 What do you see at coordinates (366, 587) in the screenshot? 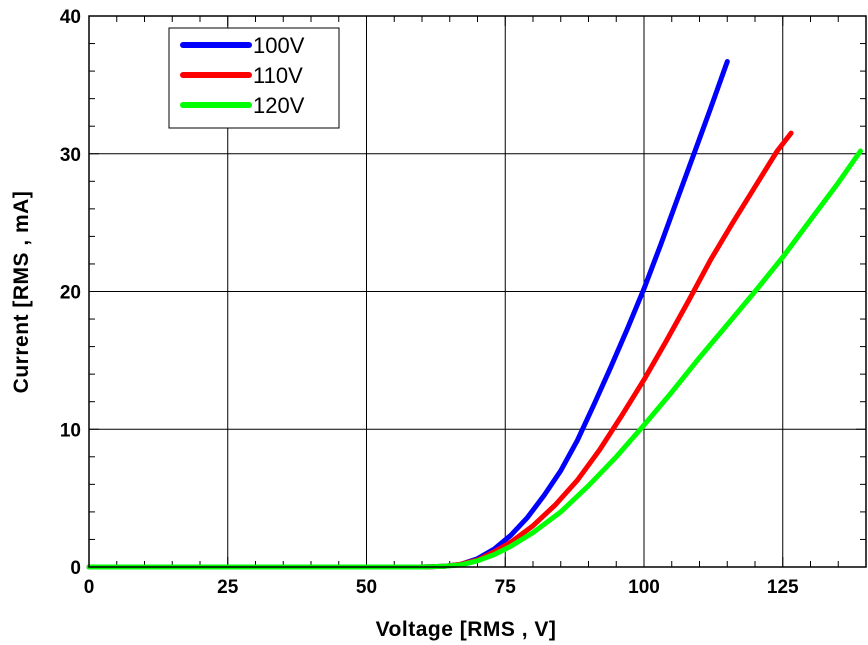
I see `x-tick-label: 50` at bounding box center [366, 587].